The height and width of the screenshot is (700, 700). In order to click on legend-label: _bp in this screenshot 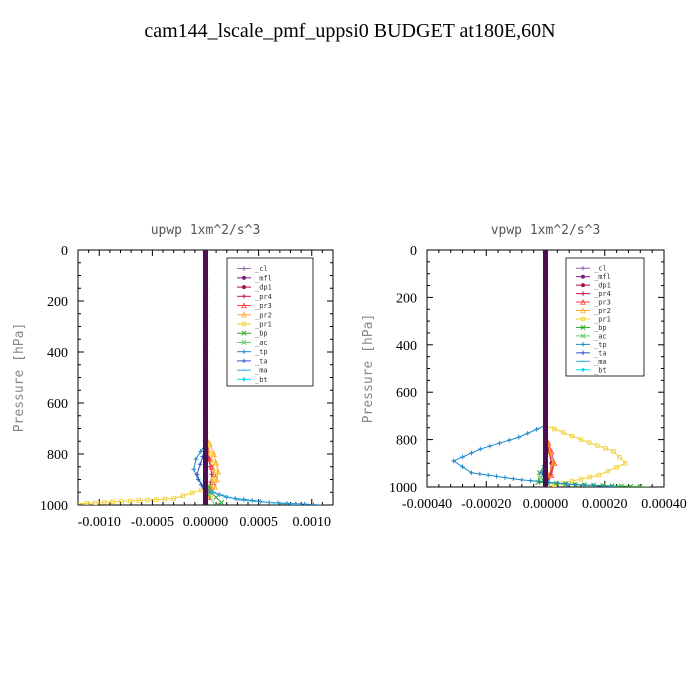, I will do `click(600, 328)`.